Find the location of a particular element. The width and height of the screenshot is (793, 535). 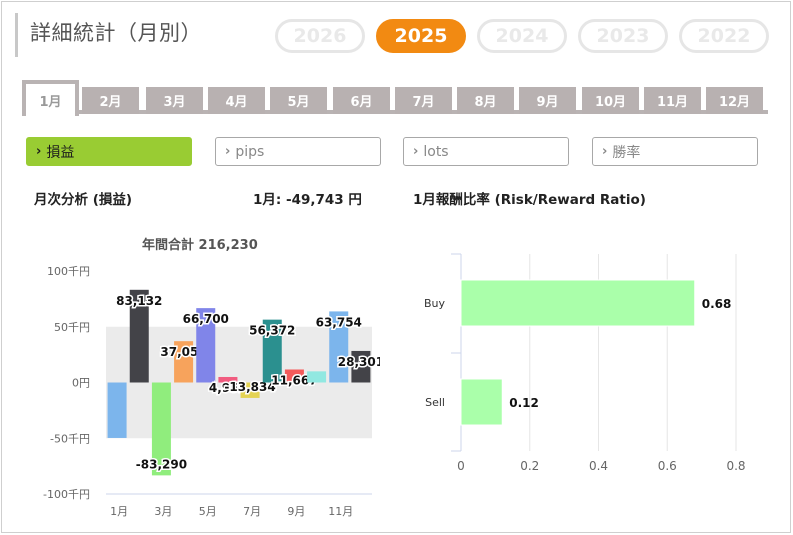

data-label: 66,700 is located at coordinates (206, 319).